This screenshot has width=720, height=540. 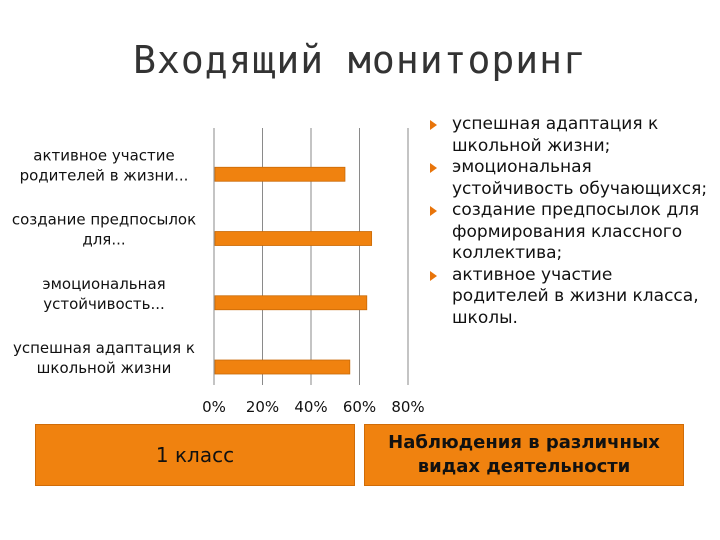 I want to click on x-tick-label: 60%, so click(x=359, y=407).